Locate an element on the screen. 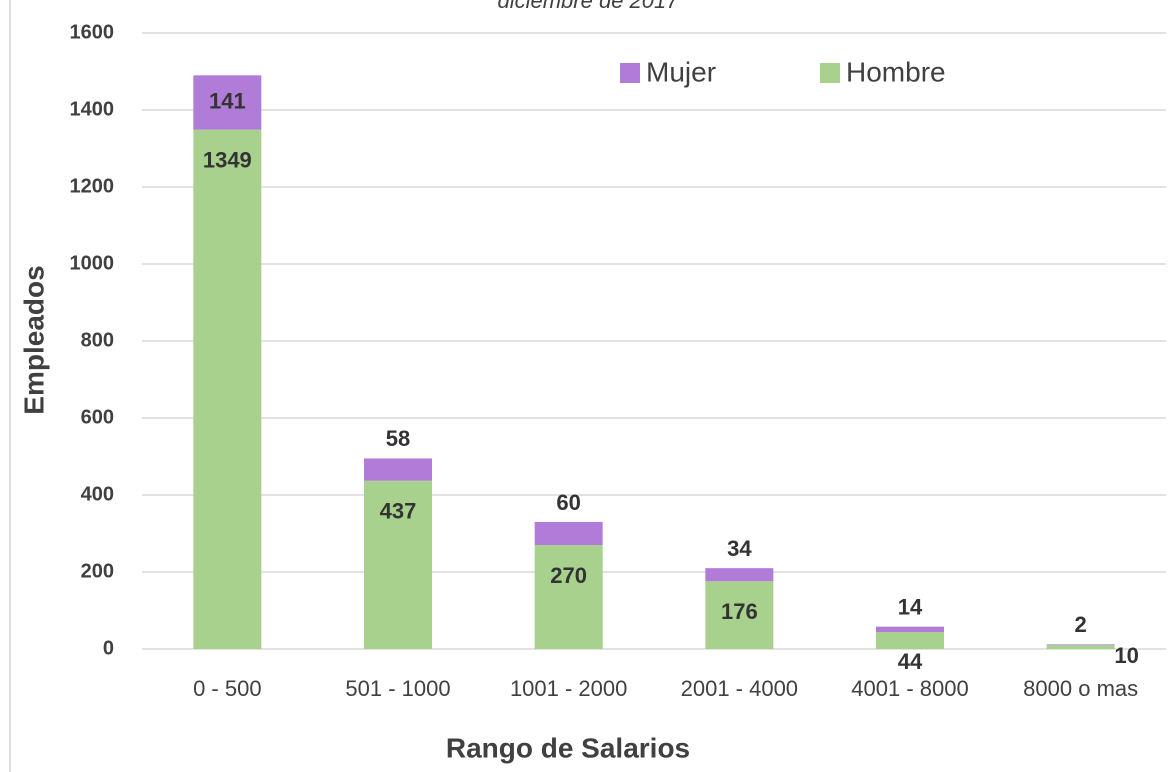  y-tick-label: 1400 is located at coordinates (92, 109).